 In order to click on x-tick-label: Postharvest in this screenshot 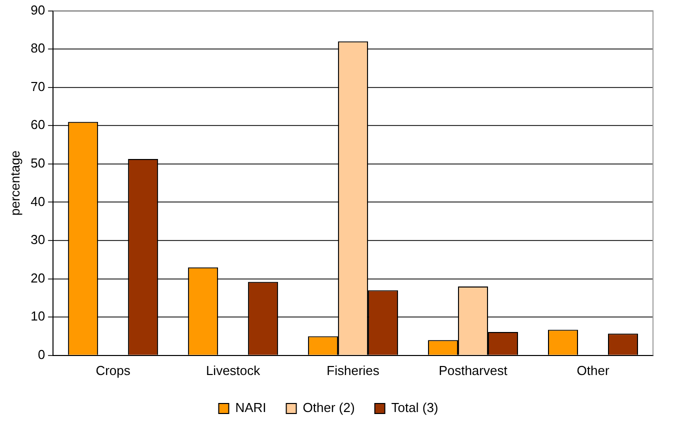, I will do `click(473, 370)`.